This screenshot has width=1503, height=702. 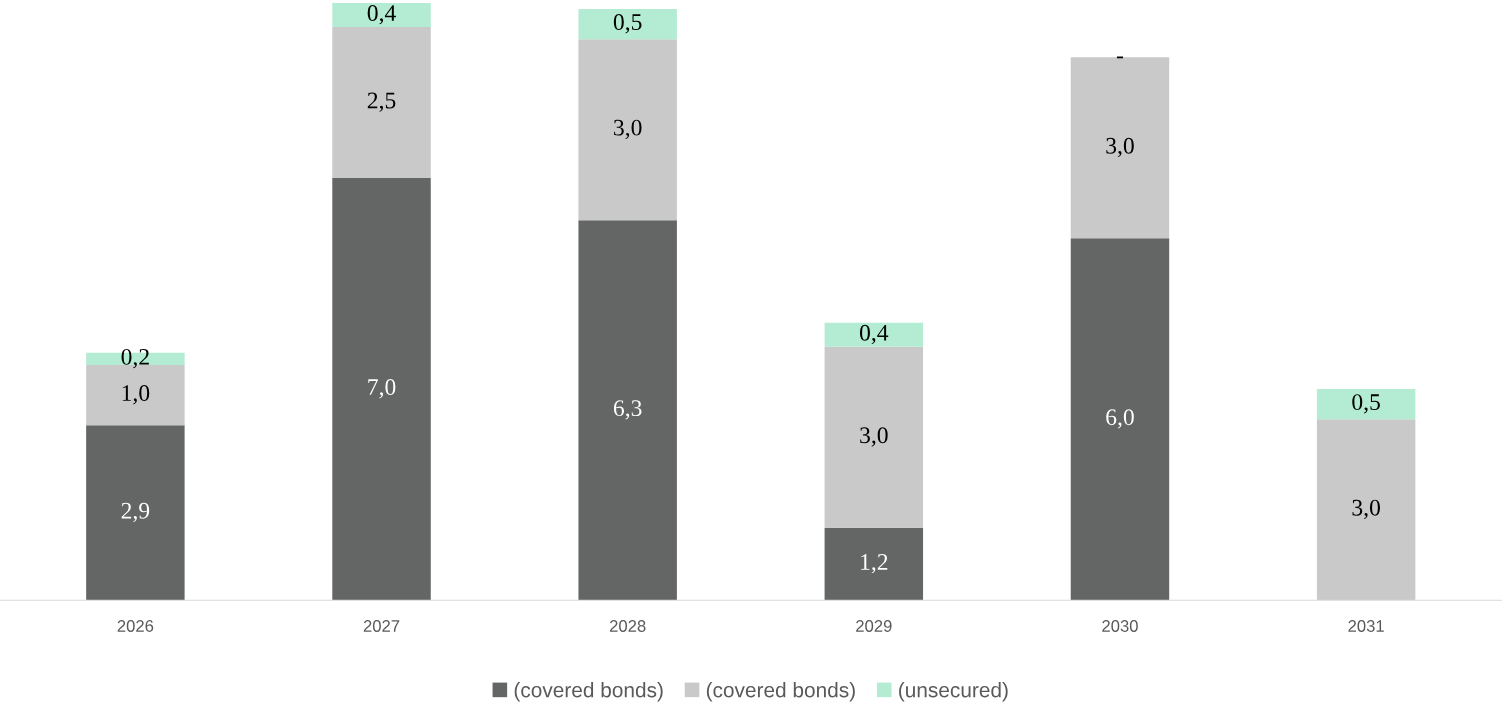 I want to click on x-tick-label: 2028, so click(x=627, y=626).